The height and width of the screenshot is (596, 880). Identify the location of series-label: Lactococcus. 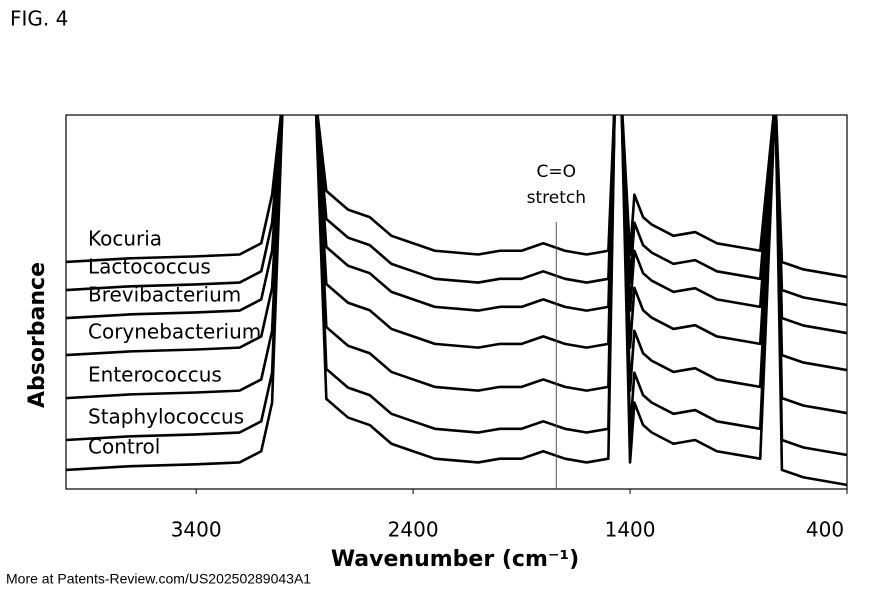
(149, 267).